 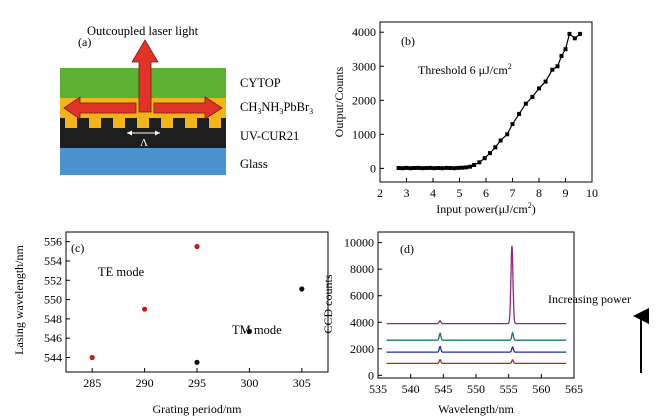 What do you see at coordinates (145, 76) in the screenshot?
I see `up-arrow-icon` at bounding box center [145, 76].